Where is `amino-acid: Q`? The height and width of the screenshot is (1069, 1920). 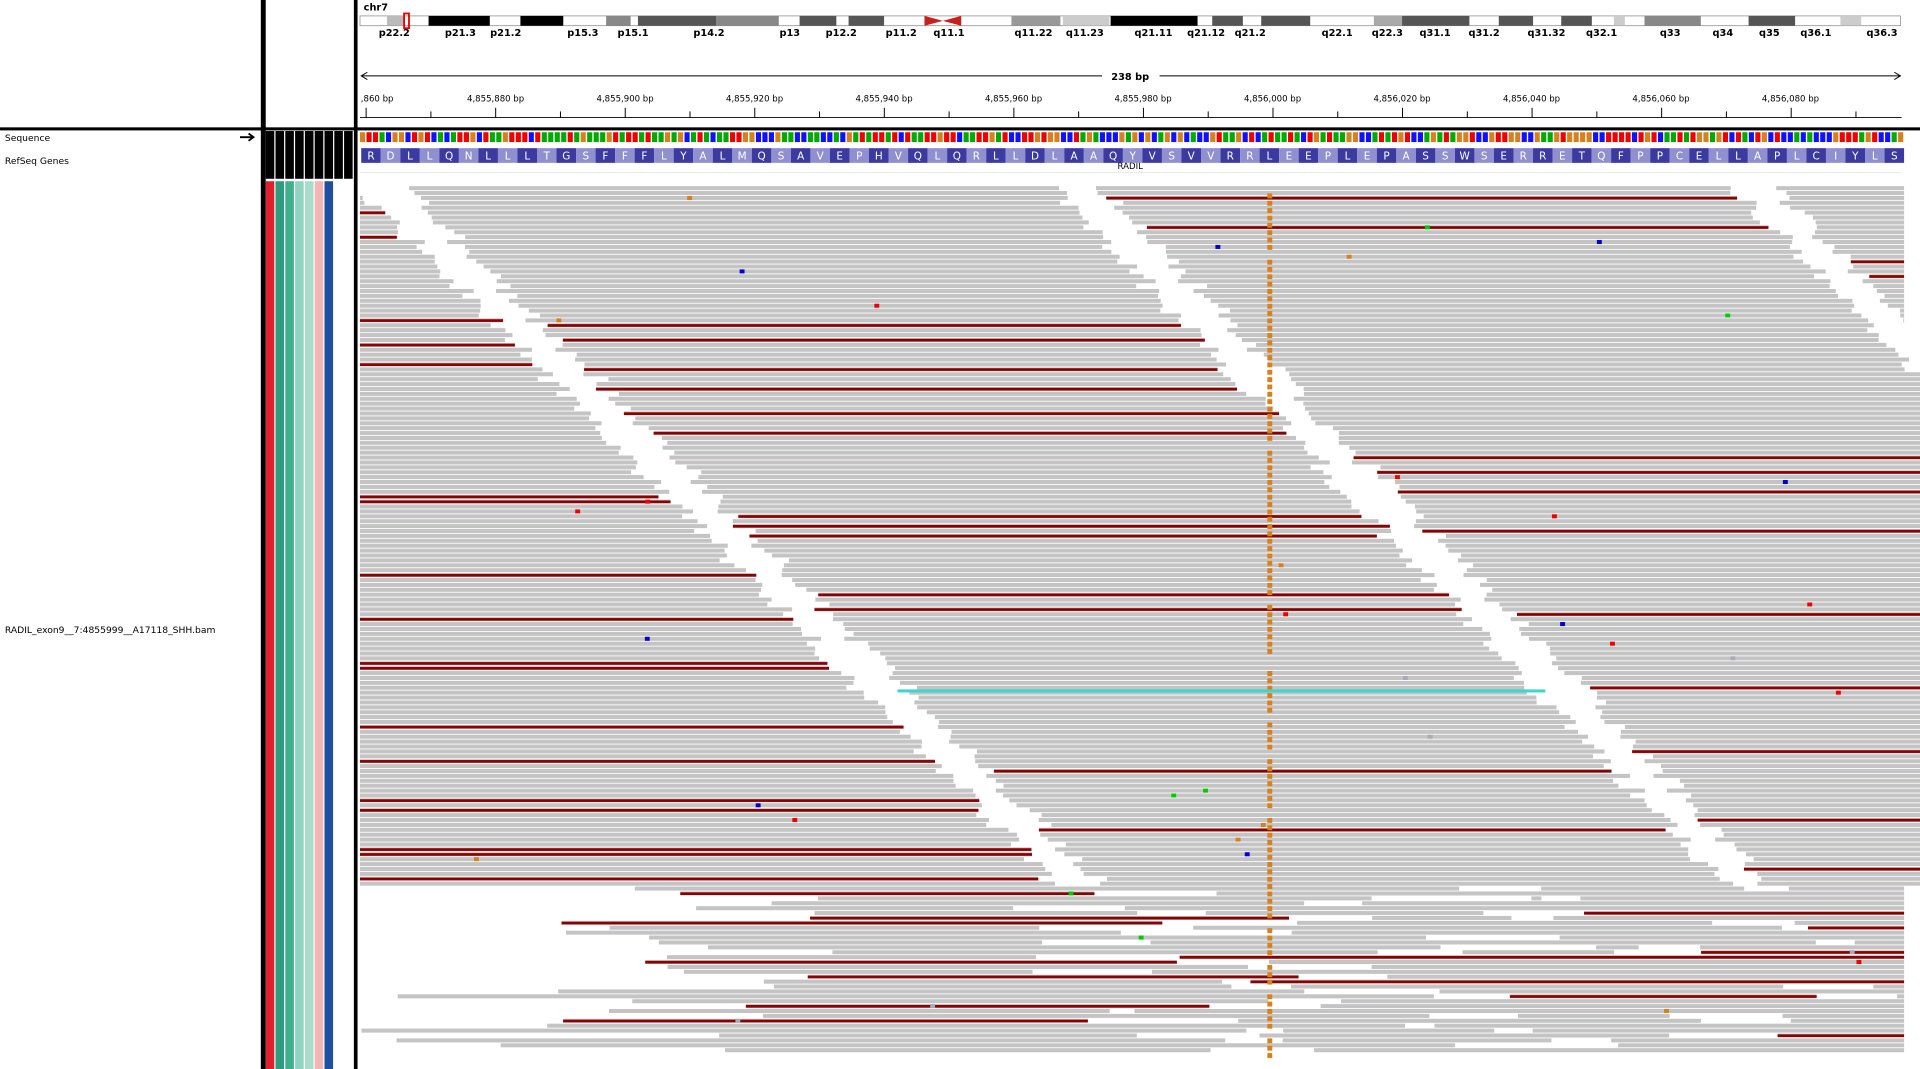
amino-acid: Q is located at coordinates (957, 157).